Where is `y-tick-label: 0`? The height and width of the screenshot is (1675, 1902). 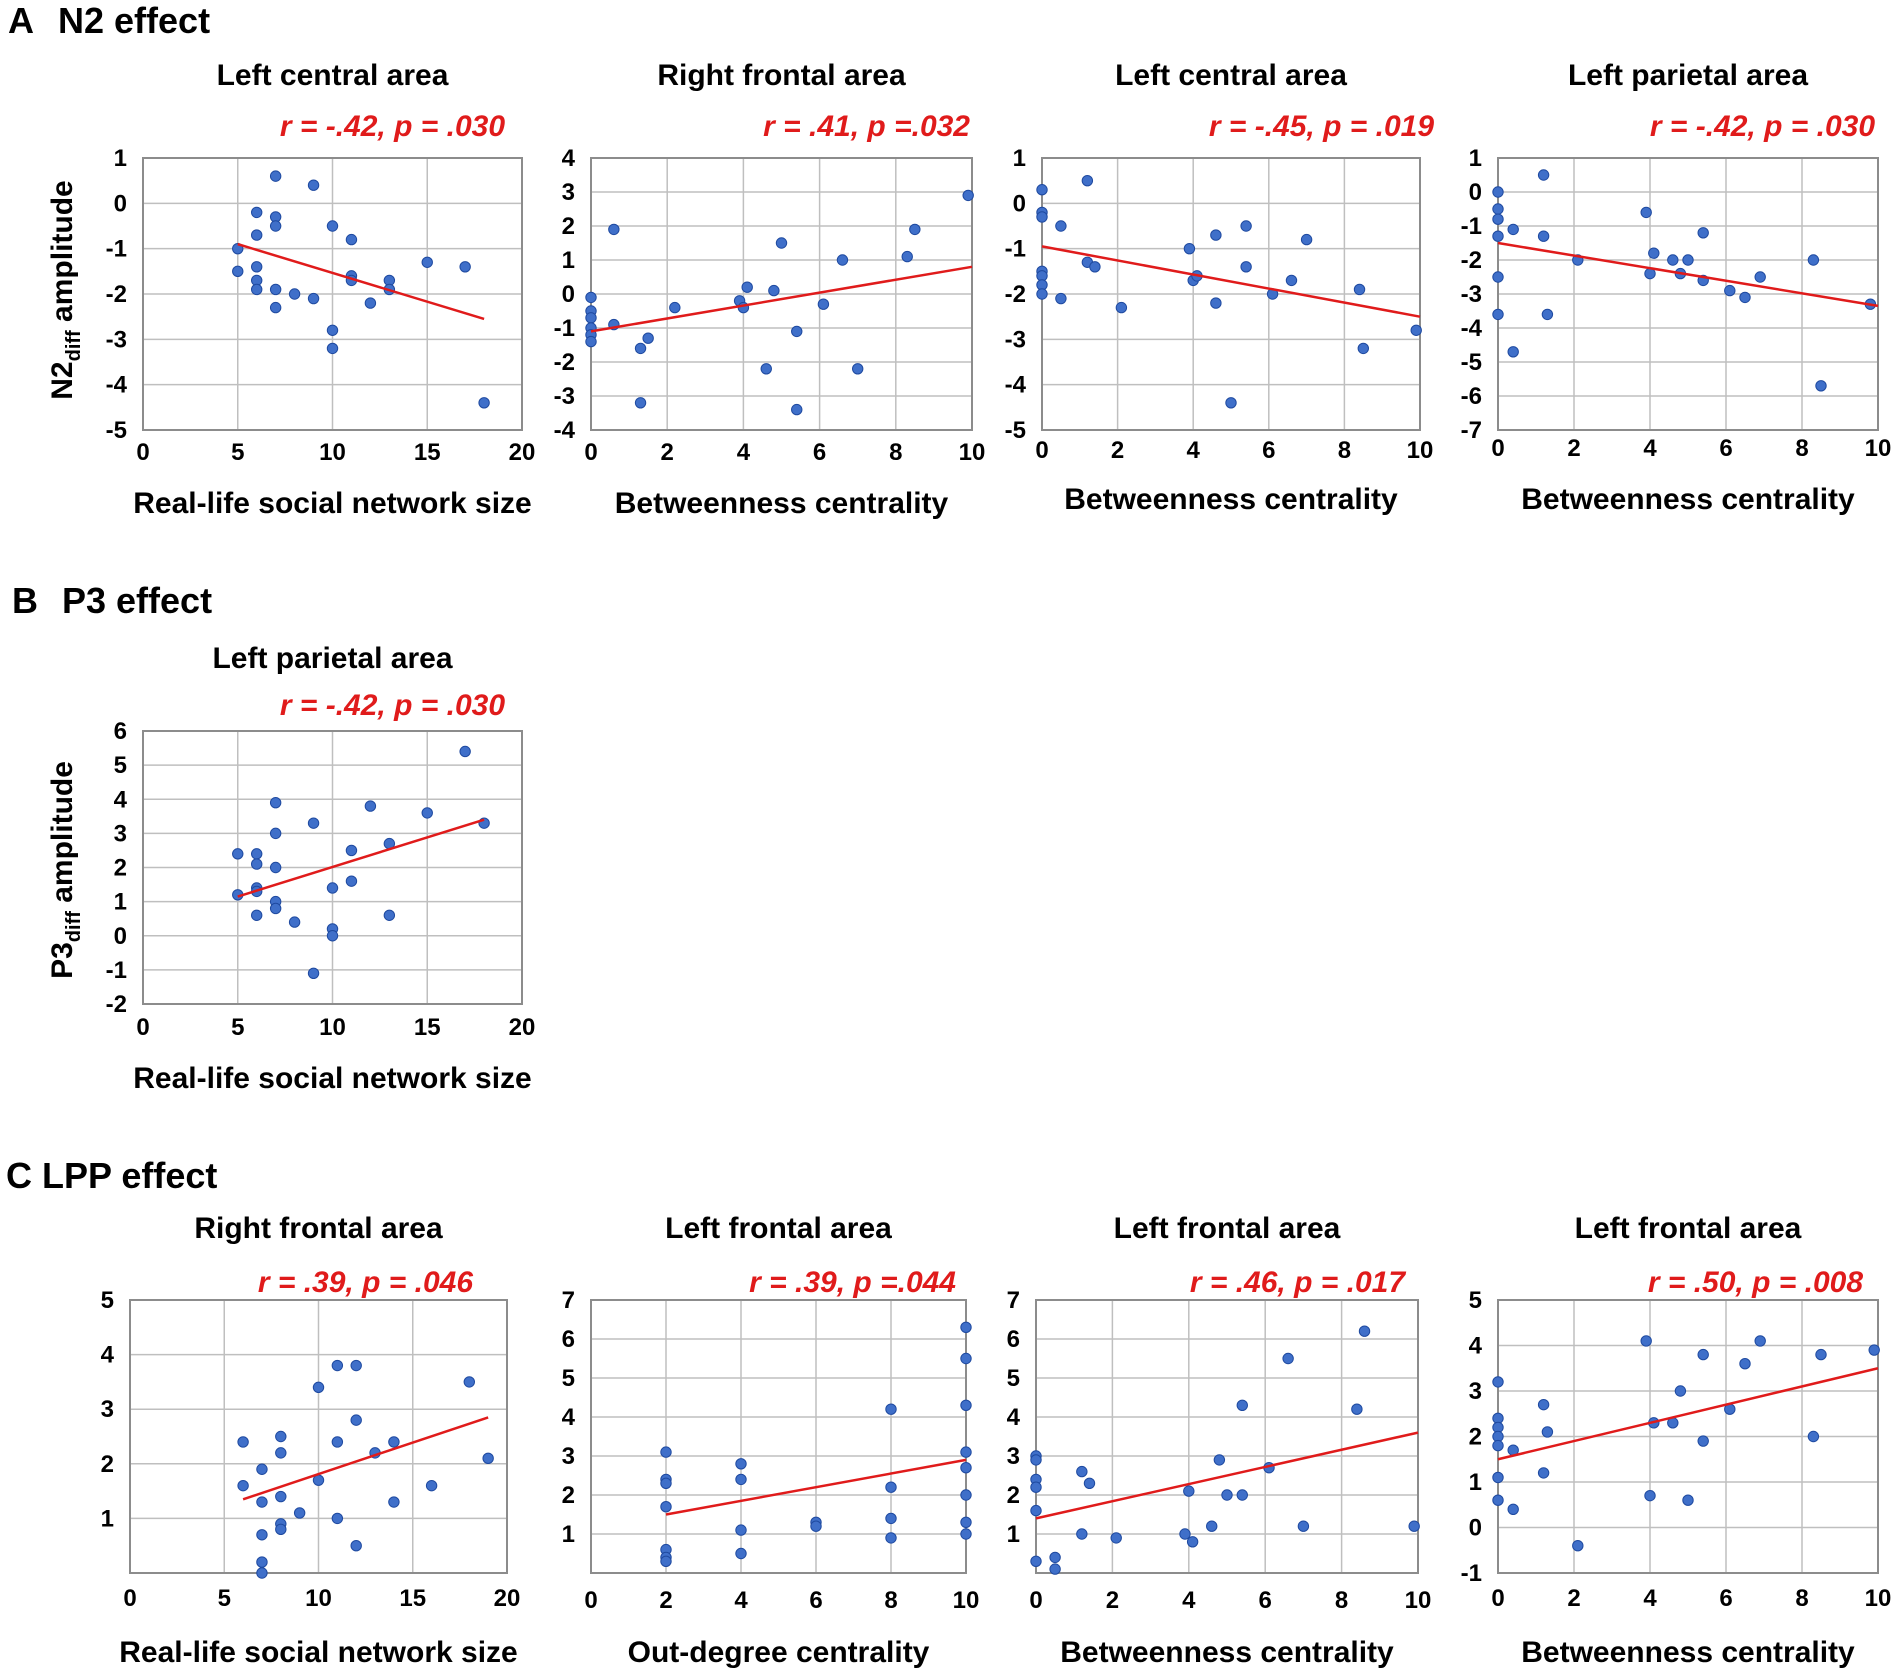
y-tick-label: 0 is located at coordinates (1019, 203).